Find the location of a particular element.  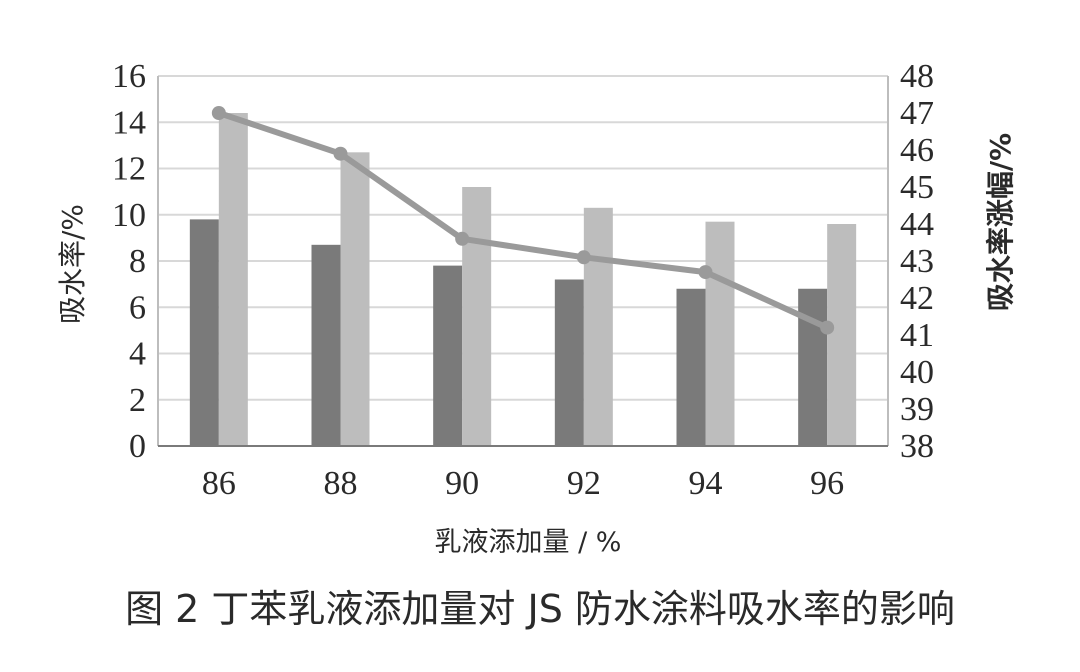

x-tick-label: 88 is located at coordinates (341, 483).